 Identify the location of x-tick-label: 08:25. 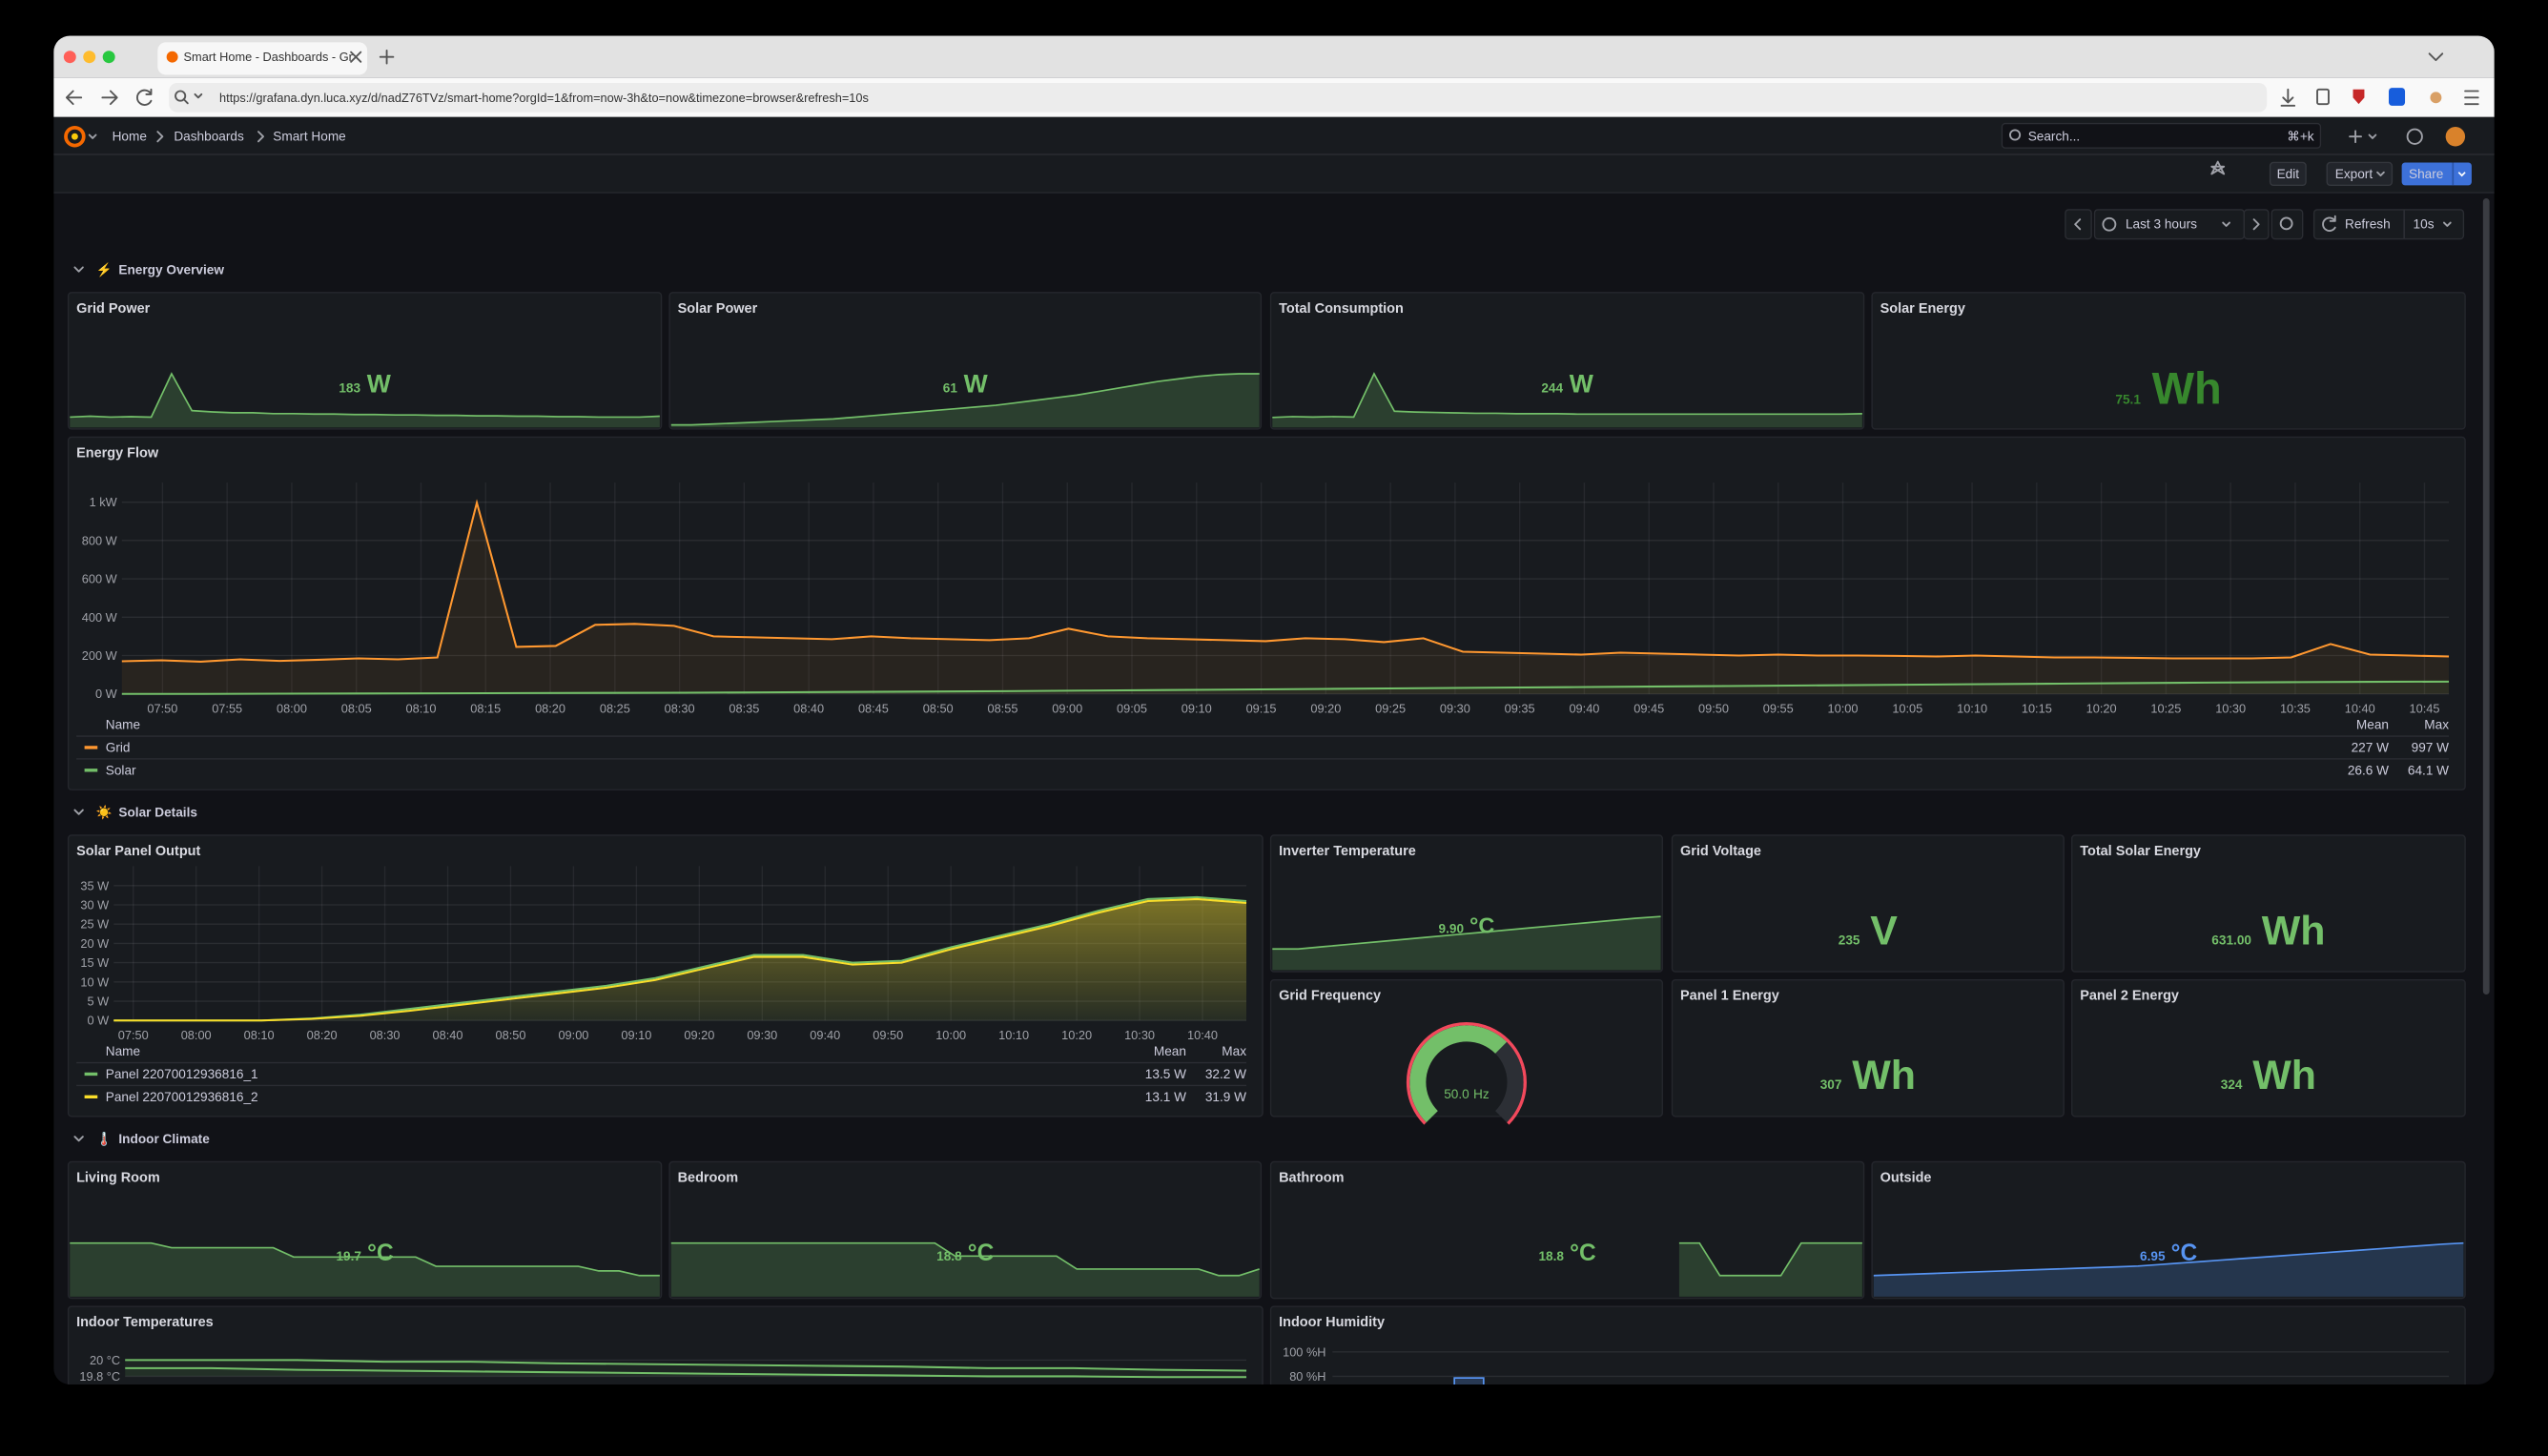
(615, 709).